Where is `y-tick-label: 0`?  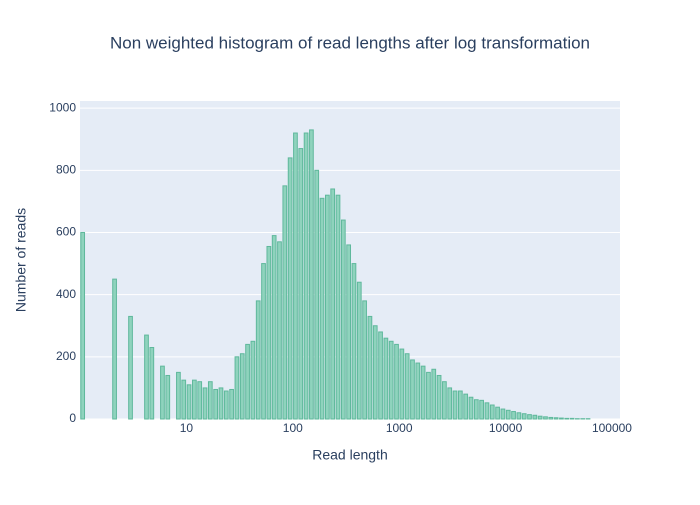
y-tick-label: 0 is located at coordinates (72, 418).